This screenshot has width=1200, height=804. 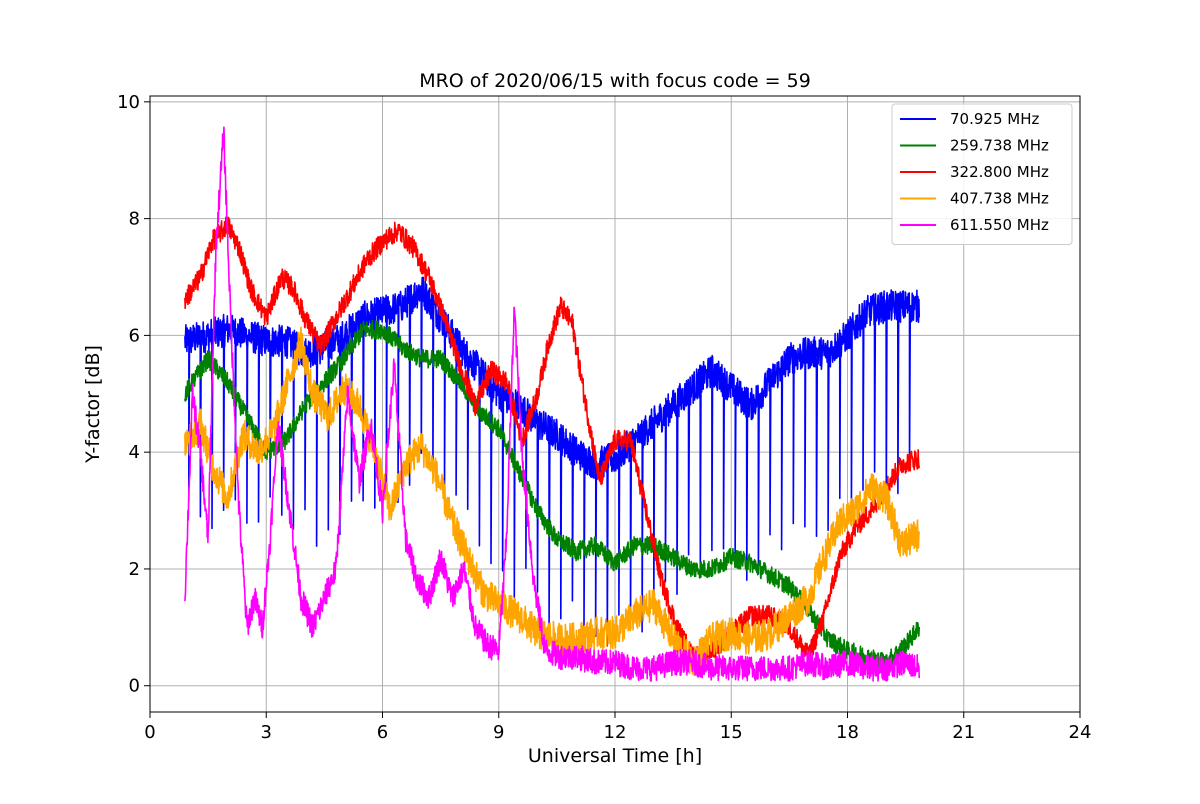 I want to click on x-axis-label: Universal Time [h], so click(x=615, y=756).